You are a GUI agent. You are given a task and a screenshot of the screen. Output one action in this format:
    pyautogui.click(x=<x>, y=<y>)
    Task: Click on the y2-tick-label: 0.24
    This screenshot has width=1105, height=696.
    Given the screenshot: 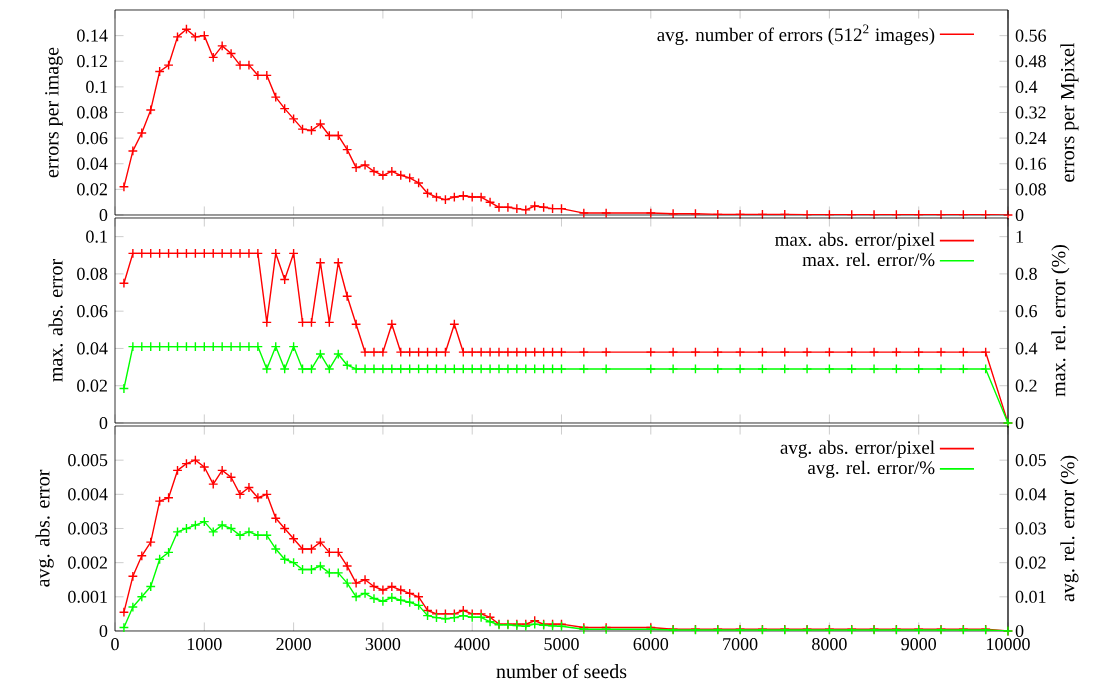 What is the action you would take?
    pyautogui.click(x=1031, y=138)
    